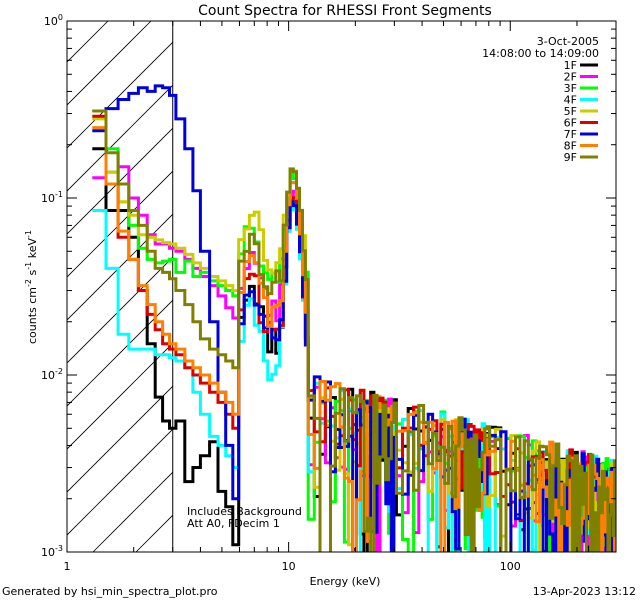 The width and height of the screenshot is (640, 600). What do you see at coordinates (570, 134) in the screenshot?
I see `legend-label: 7F` at bounding box center [570, 134].